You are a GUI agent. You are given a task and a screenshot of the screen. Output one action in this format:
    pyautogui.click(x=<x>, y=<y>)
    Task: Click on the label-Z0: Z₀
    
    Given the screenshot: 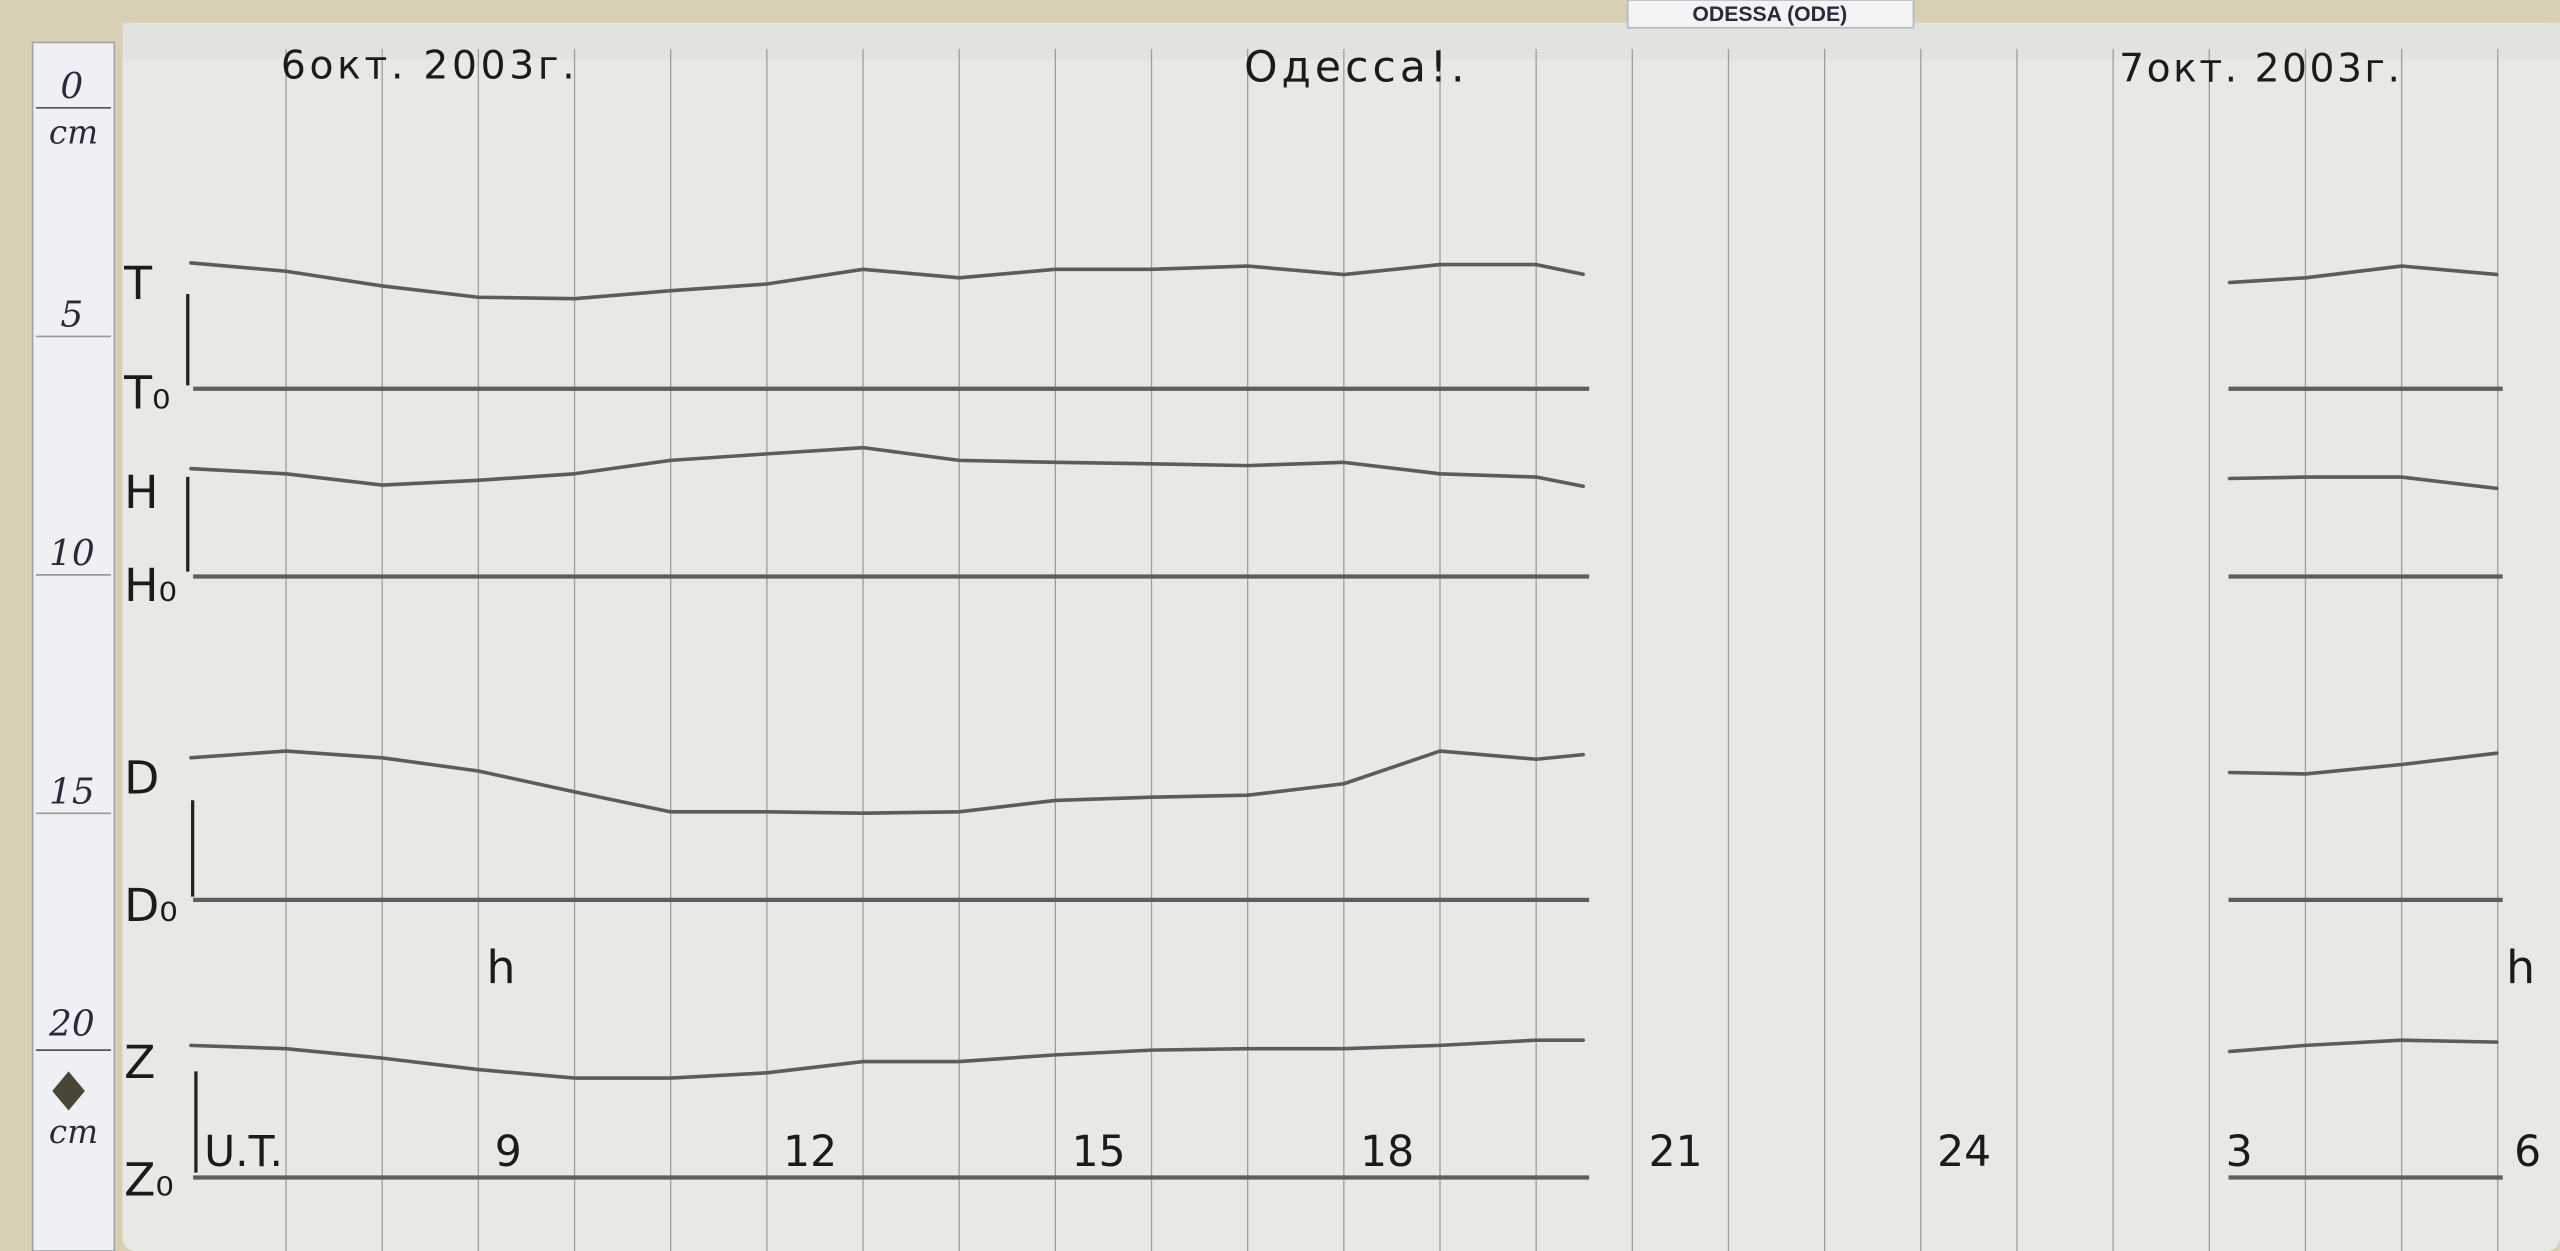 What is the action you would take?
    pyautogui.click(x=149, y=1179)
    